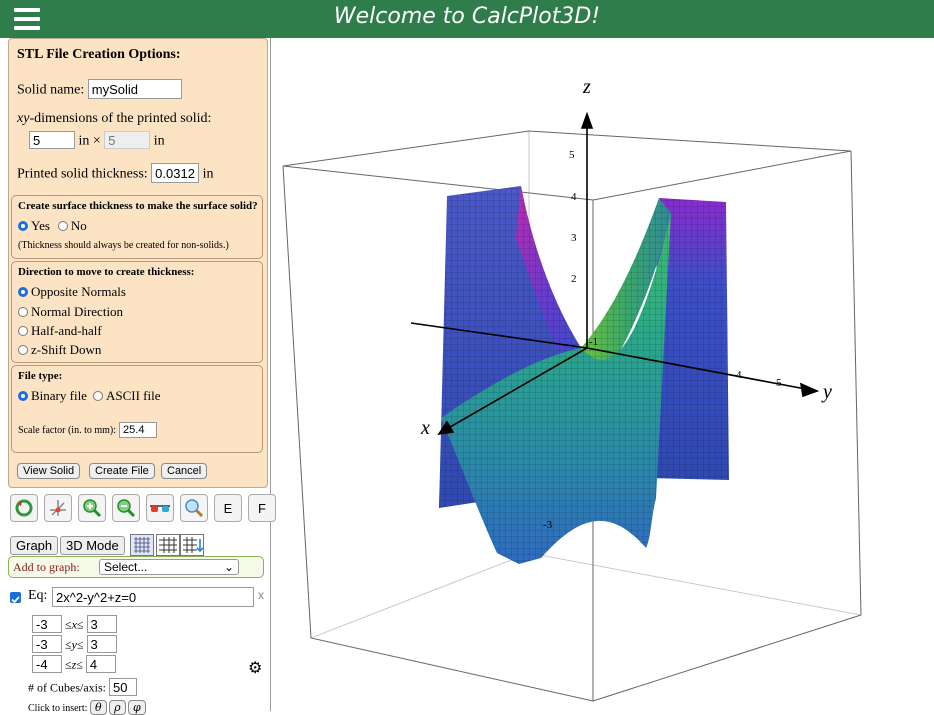  Describe the element at coordinates (52, 140) in the screenshot. I see `x-dim-input` at that location.